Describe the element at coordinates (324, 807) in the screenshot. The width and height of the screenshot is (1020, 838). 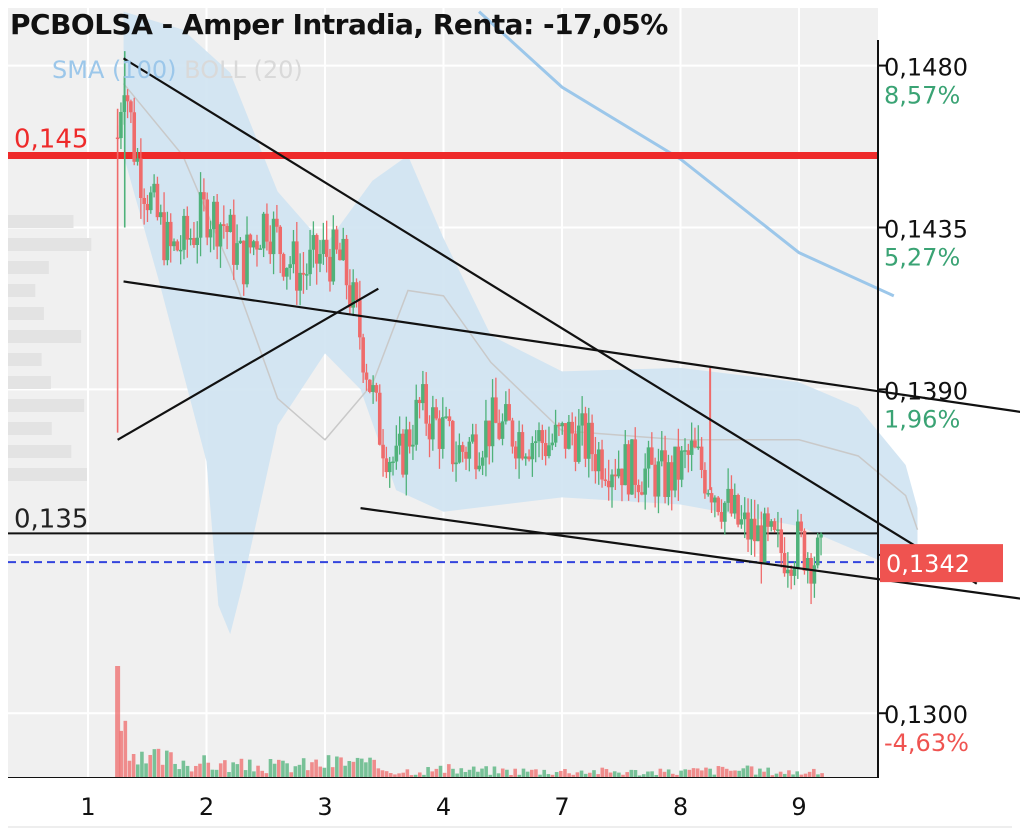
I see `x-tick-label: 3` at that location.